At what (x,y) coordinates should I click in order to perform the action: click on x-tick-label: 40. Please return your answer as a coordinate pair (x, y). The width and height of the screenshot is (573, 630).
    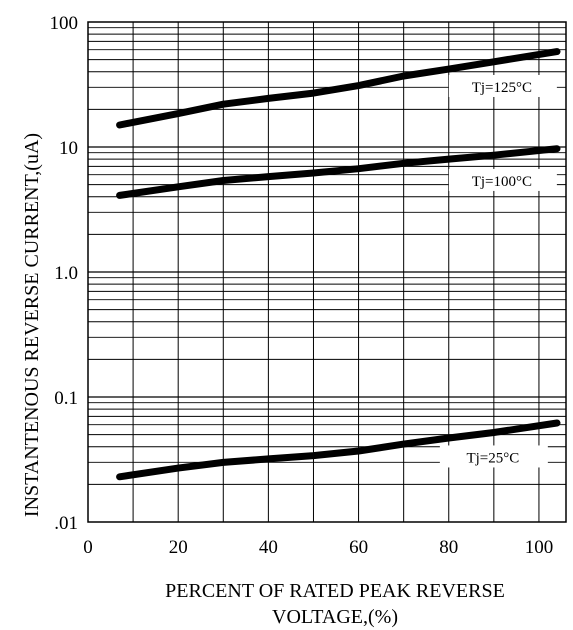
    Looking at the image, I should click on (268, 547).